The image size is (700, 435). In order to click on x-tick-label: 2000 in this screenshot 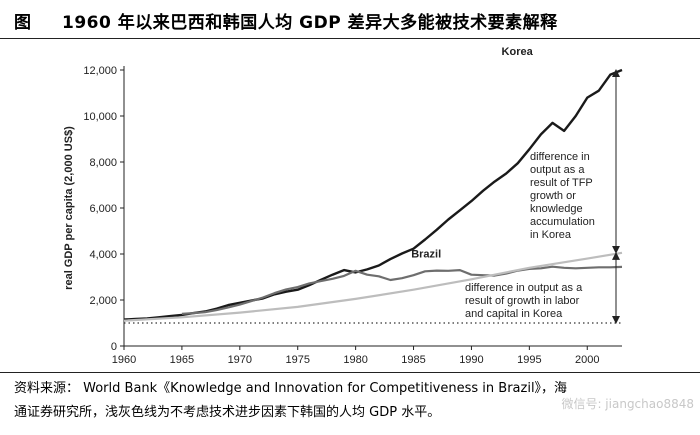, I will do `click(587, 360)`.